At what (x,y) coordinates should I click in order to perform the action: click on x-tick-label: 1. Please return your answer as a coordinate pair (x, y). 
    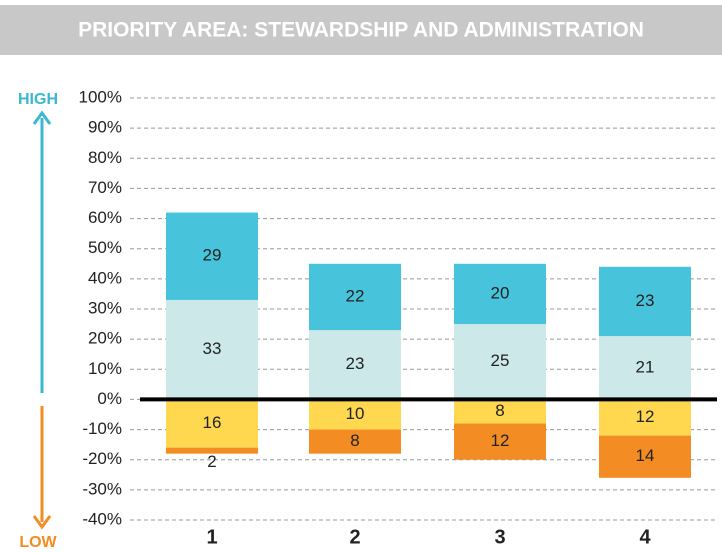
    Looking at the image, I should click on (211, 537).